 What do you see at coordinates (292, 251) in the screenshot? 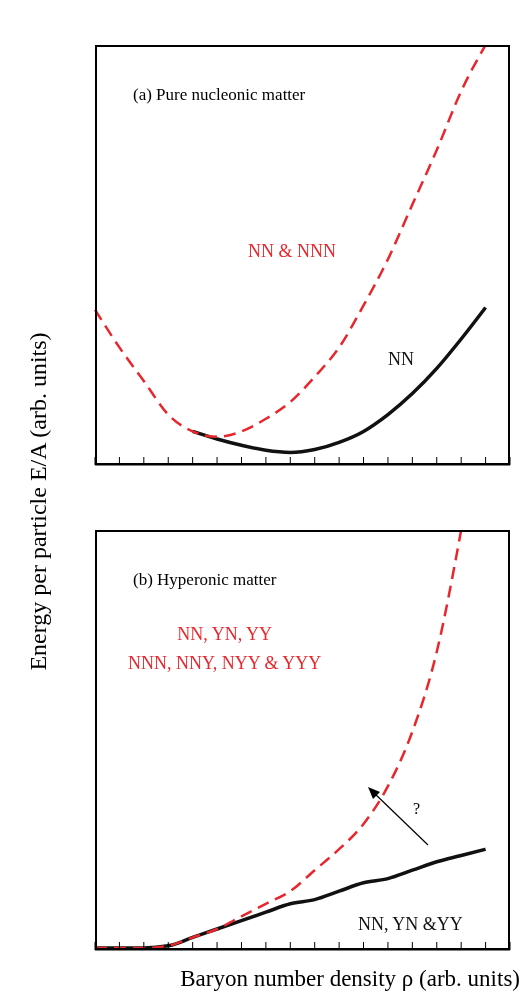
I see `text: NN & NNN` at bounding box center [292, 251].